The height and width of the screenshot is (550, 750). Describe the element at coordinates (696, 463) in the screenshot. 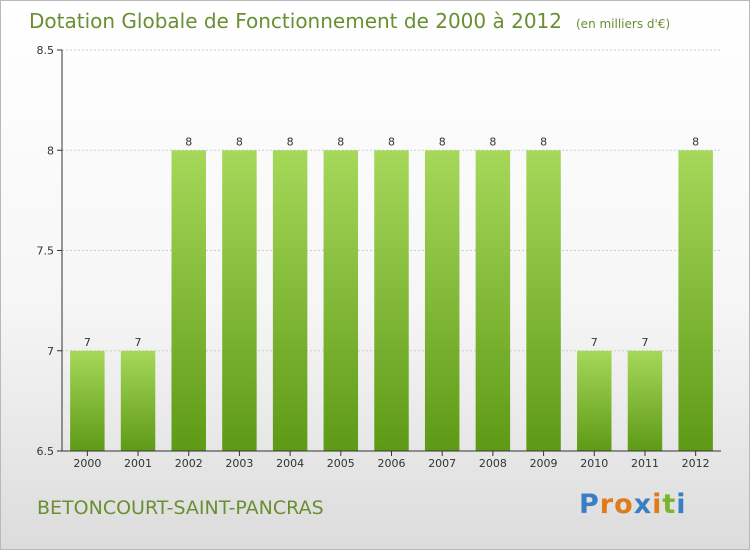

I see `x-tick-label: 2012` at that location.